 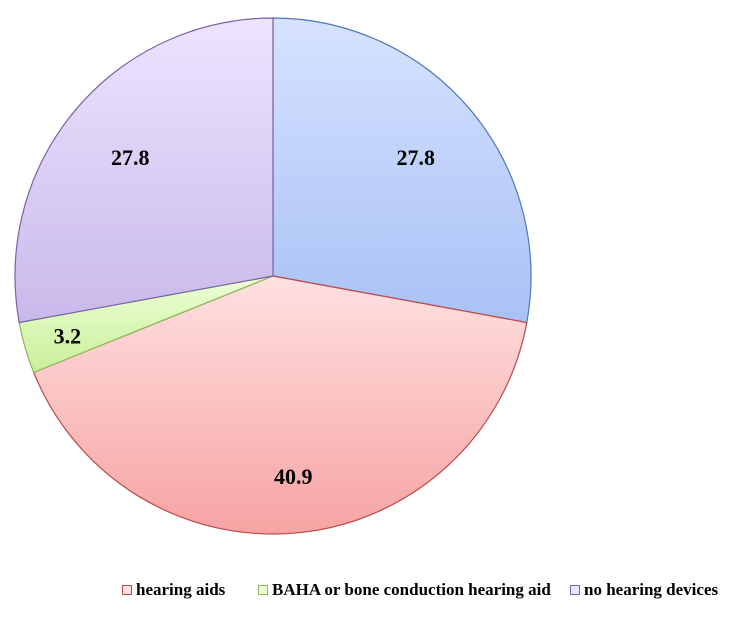 I want to click on legend-item-no-hearing-devices: no hearing devices, so click(x=644, y=590).